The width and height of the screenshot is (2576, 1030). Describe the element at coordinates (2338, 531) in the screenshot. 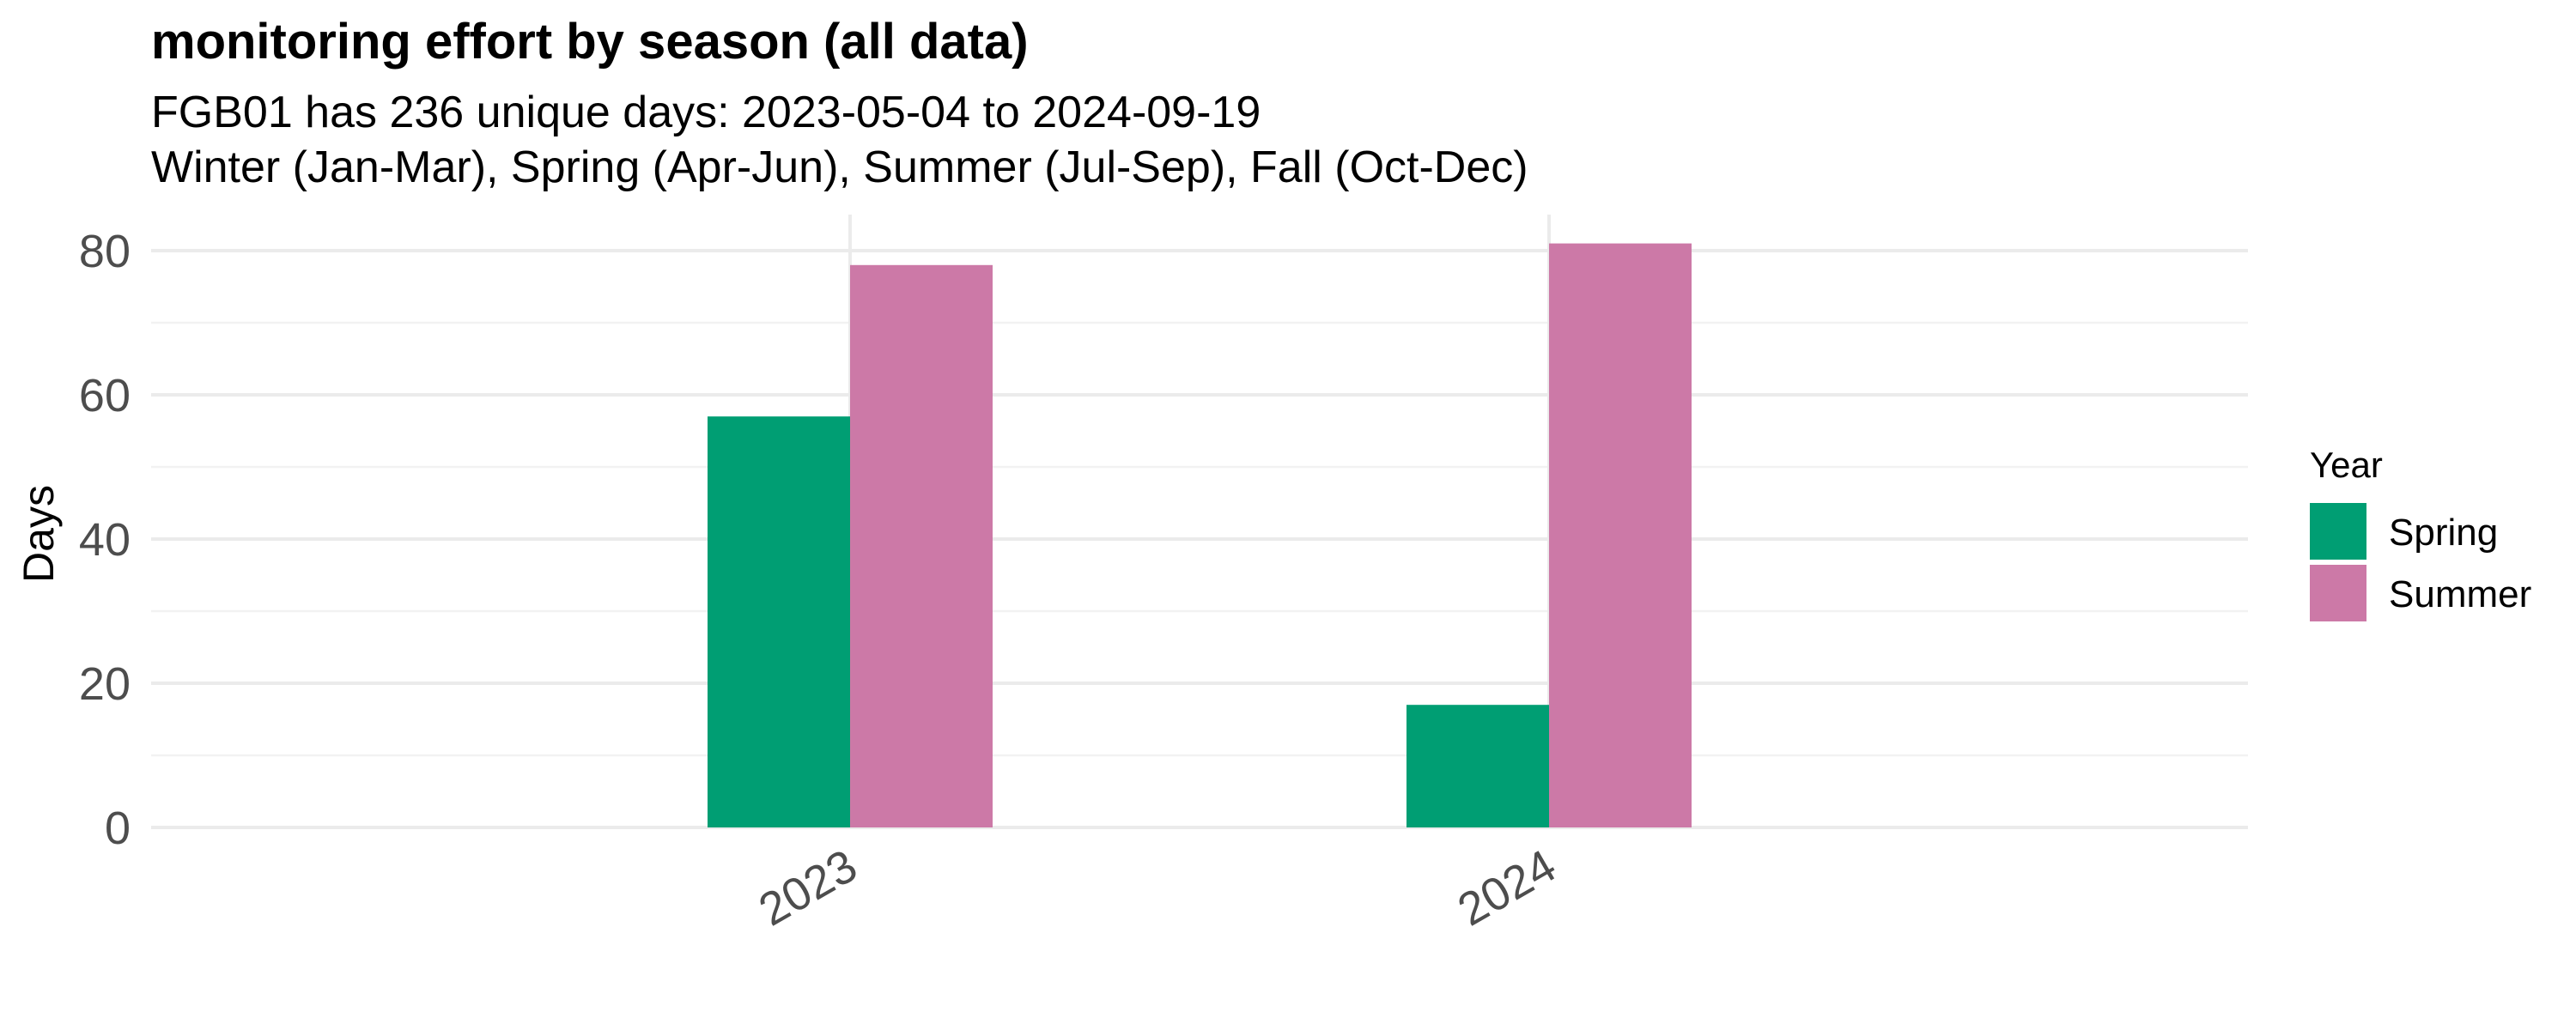

I see `legend-key-spring` at that location.